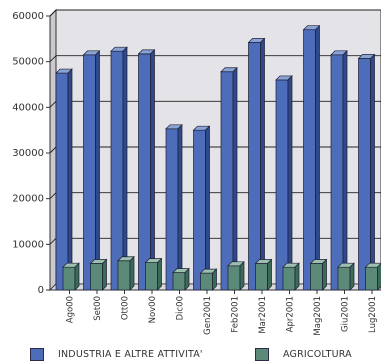 The height and width of the screenshot is (364, 381). What do you see at coordinates (41, 290) in the screenshot?
I see `y-tick-label: 0` at bounding box center [41, 290].